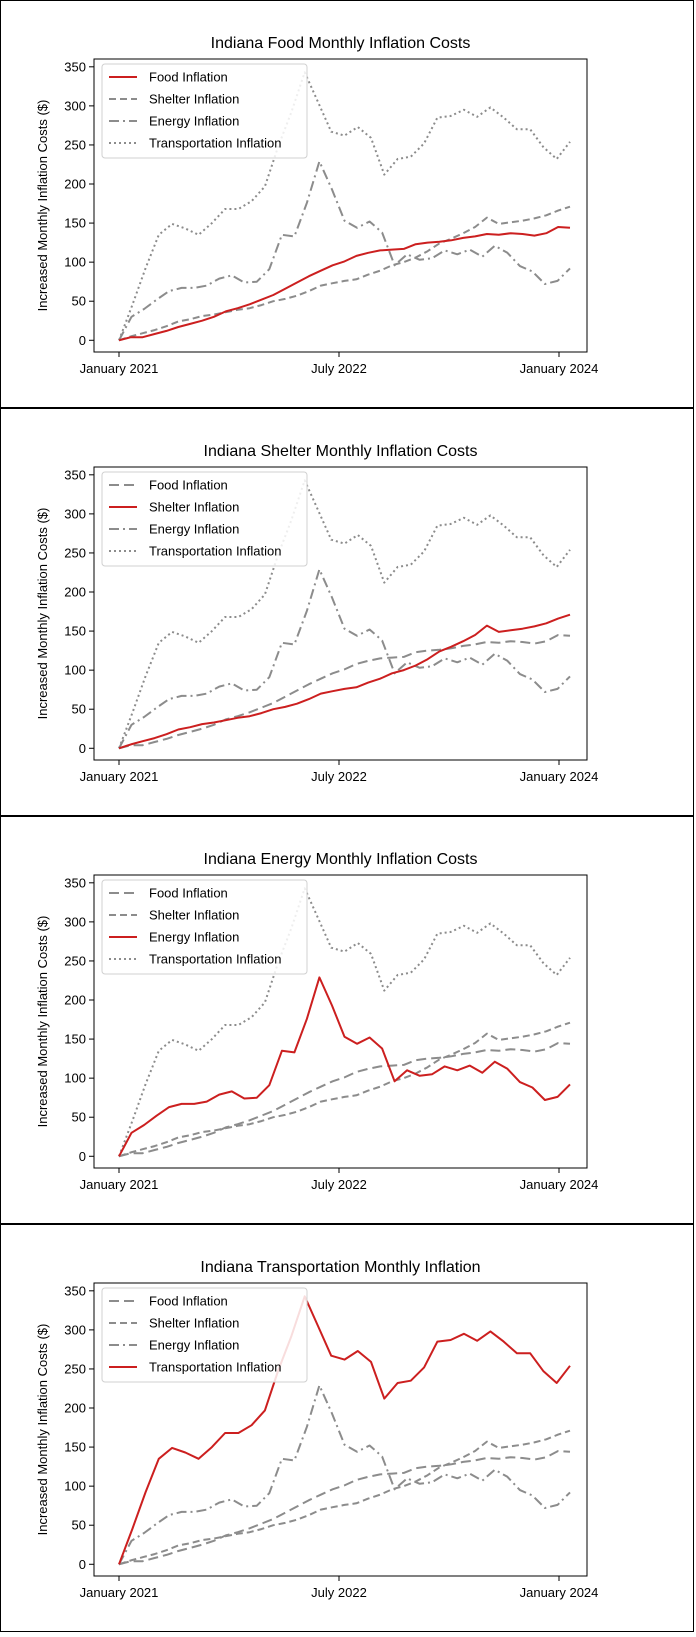 The height and width of the screenshot is (1637, 696). I want to click on chart-title: Indiana Shelter Monthly Inflation Costs, so click(341, 451).